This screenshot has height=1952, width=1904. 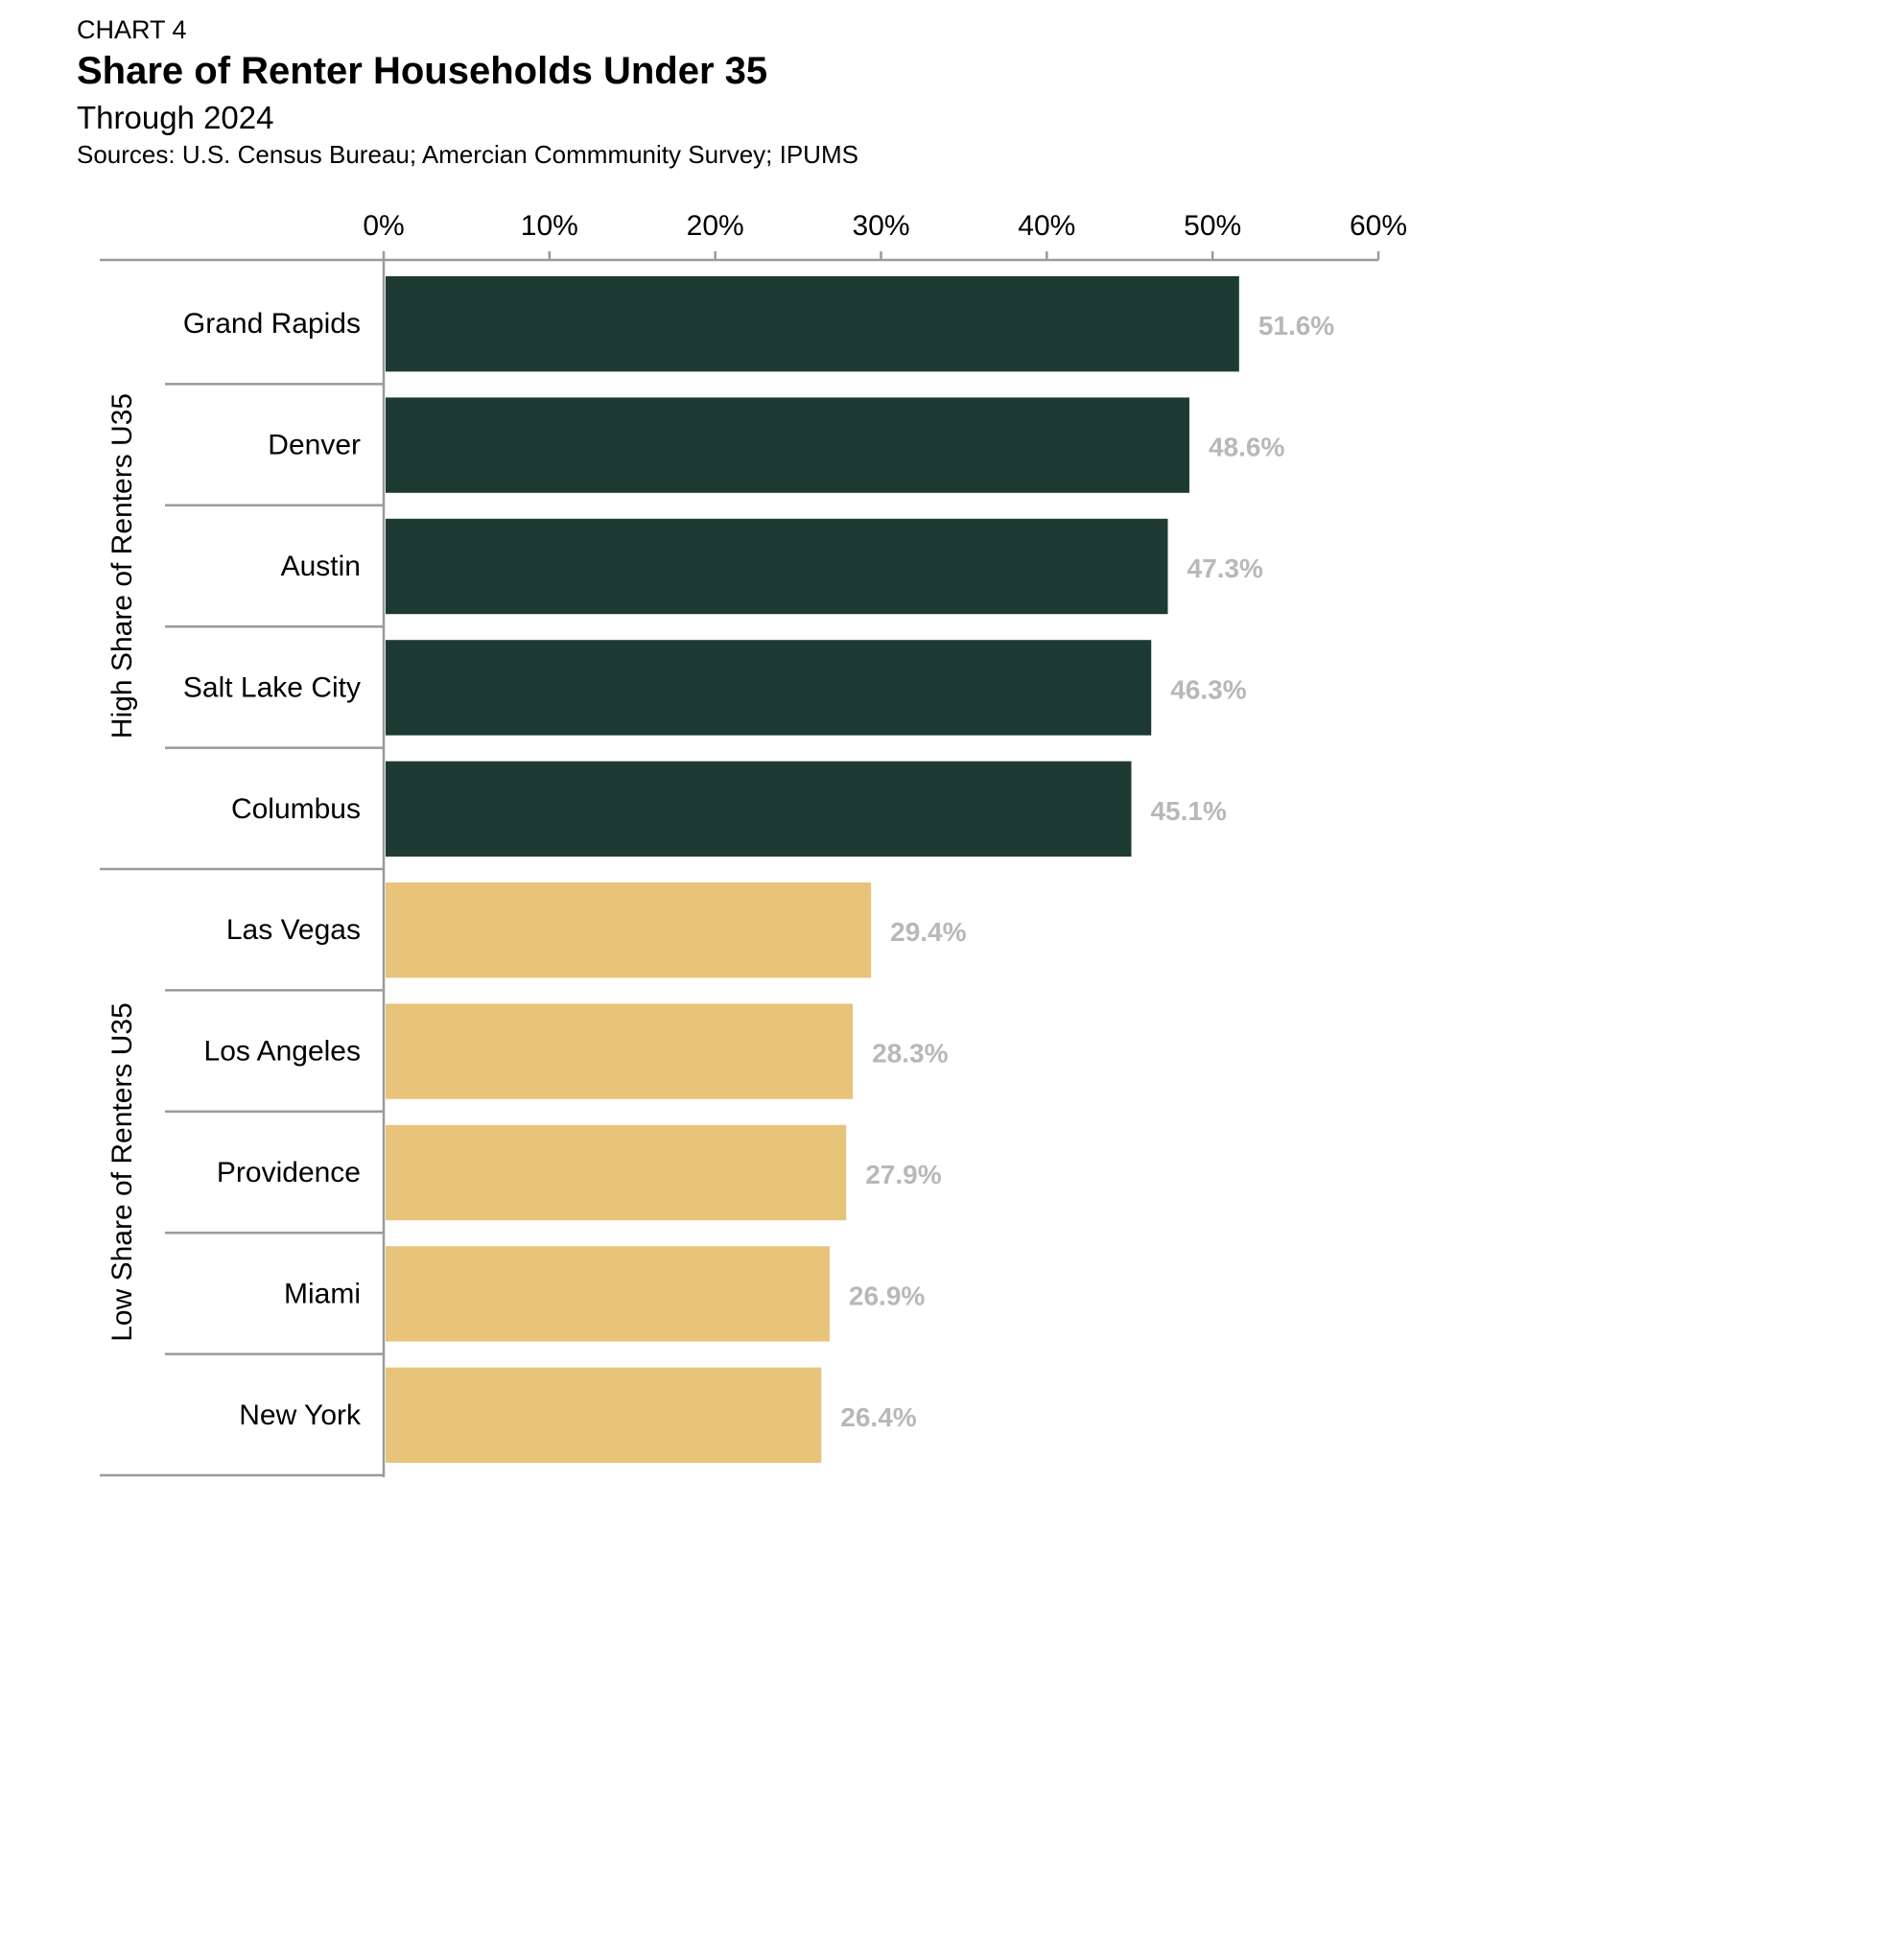 I want to click on category-label: Providence, so click(x=289, y=1172).